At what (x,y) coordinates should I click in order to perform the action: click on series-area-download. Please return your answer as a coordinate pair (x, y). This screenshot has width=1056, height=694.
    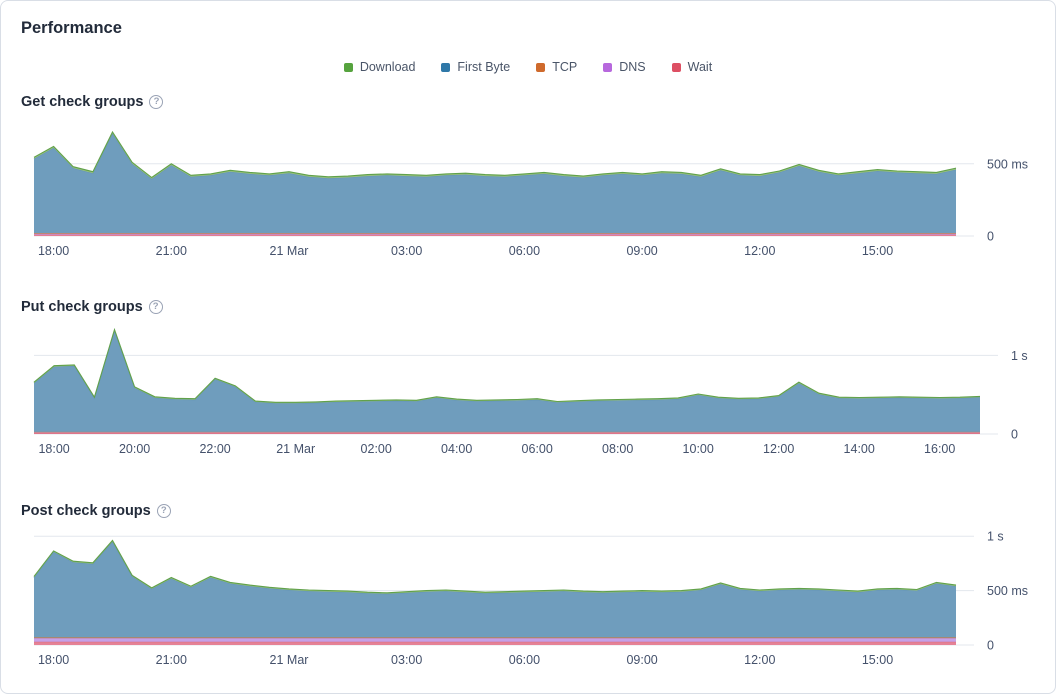
    Looking at the image, I should click on (507, 366).